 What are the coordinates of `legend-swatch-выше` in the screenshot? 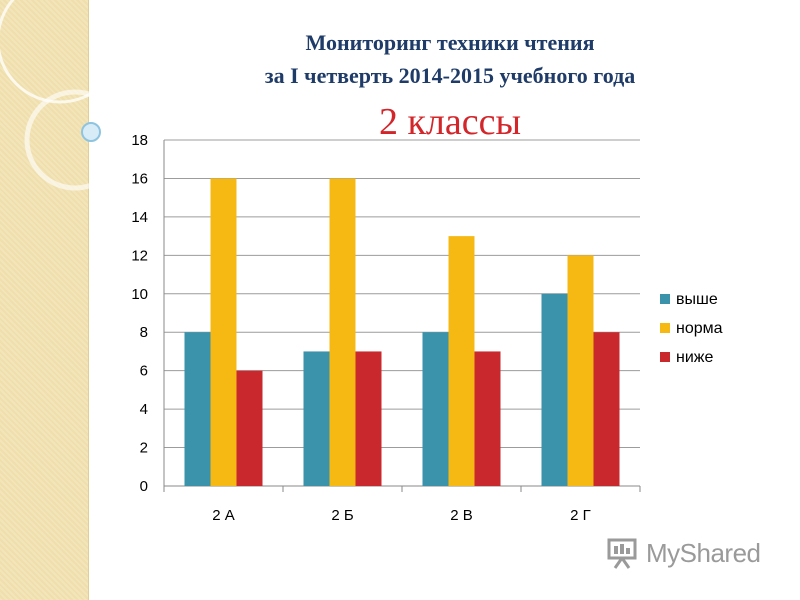 It's located at (665, 299).